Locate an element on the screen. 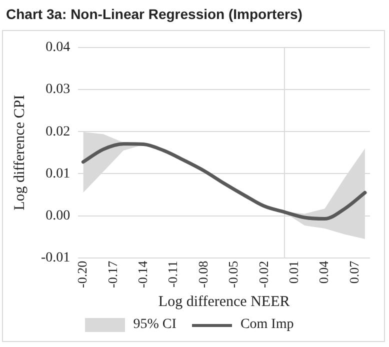 The width and height of the screenshot is (389, 347). x-tick-label: 0.01 is located at coordinates (293, 272).